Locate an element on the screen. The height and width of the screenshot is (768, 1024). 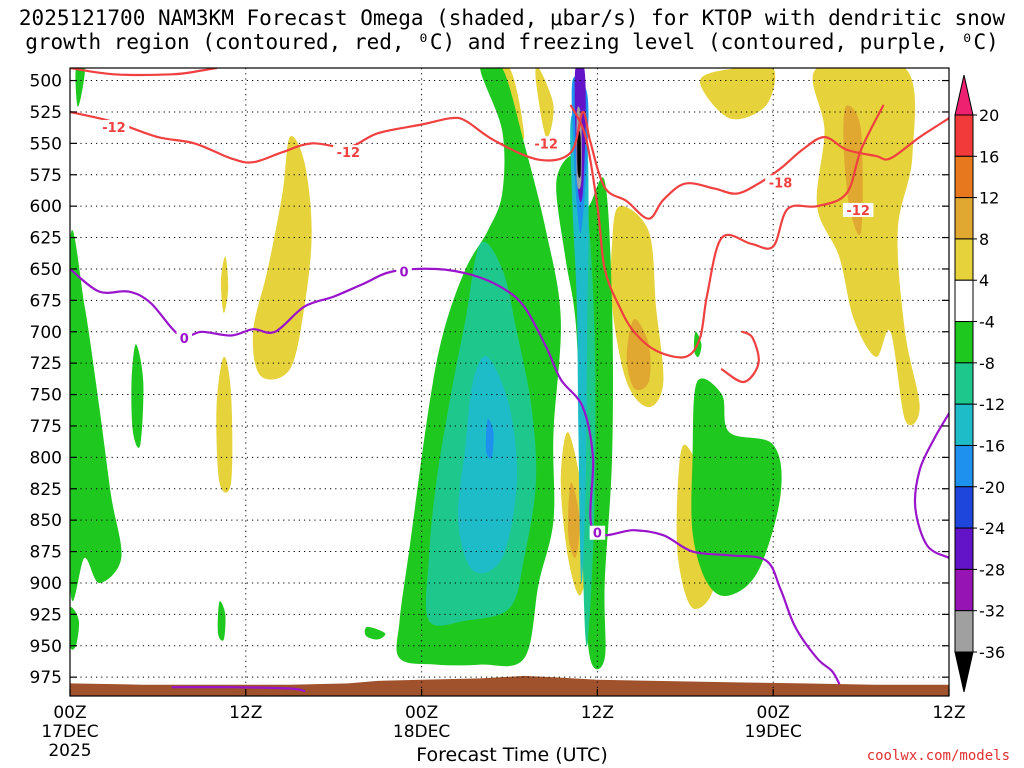
colorbar-label: -36 is located at coordinates (992, 652).